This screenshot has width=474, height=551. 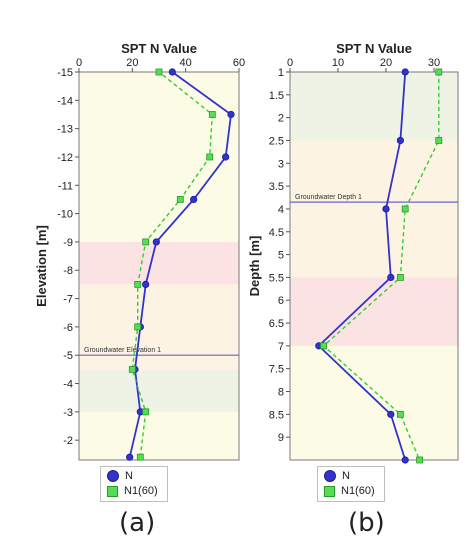 What do you see at coordinates (276, 141) in the screenshot?
I see `y-tick-label-1-3: 2.5` at bounding box center [276, 141].